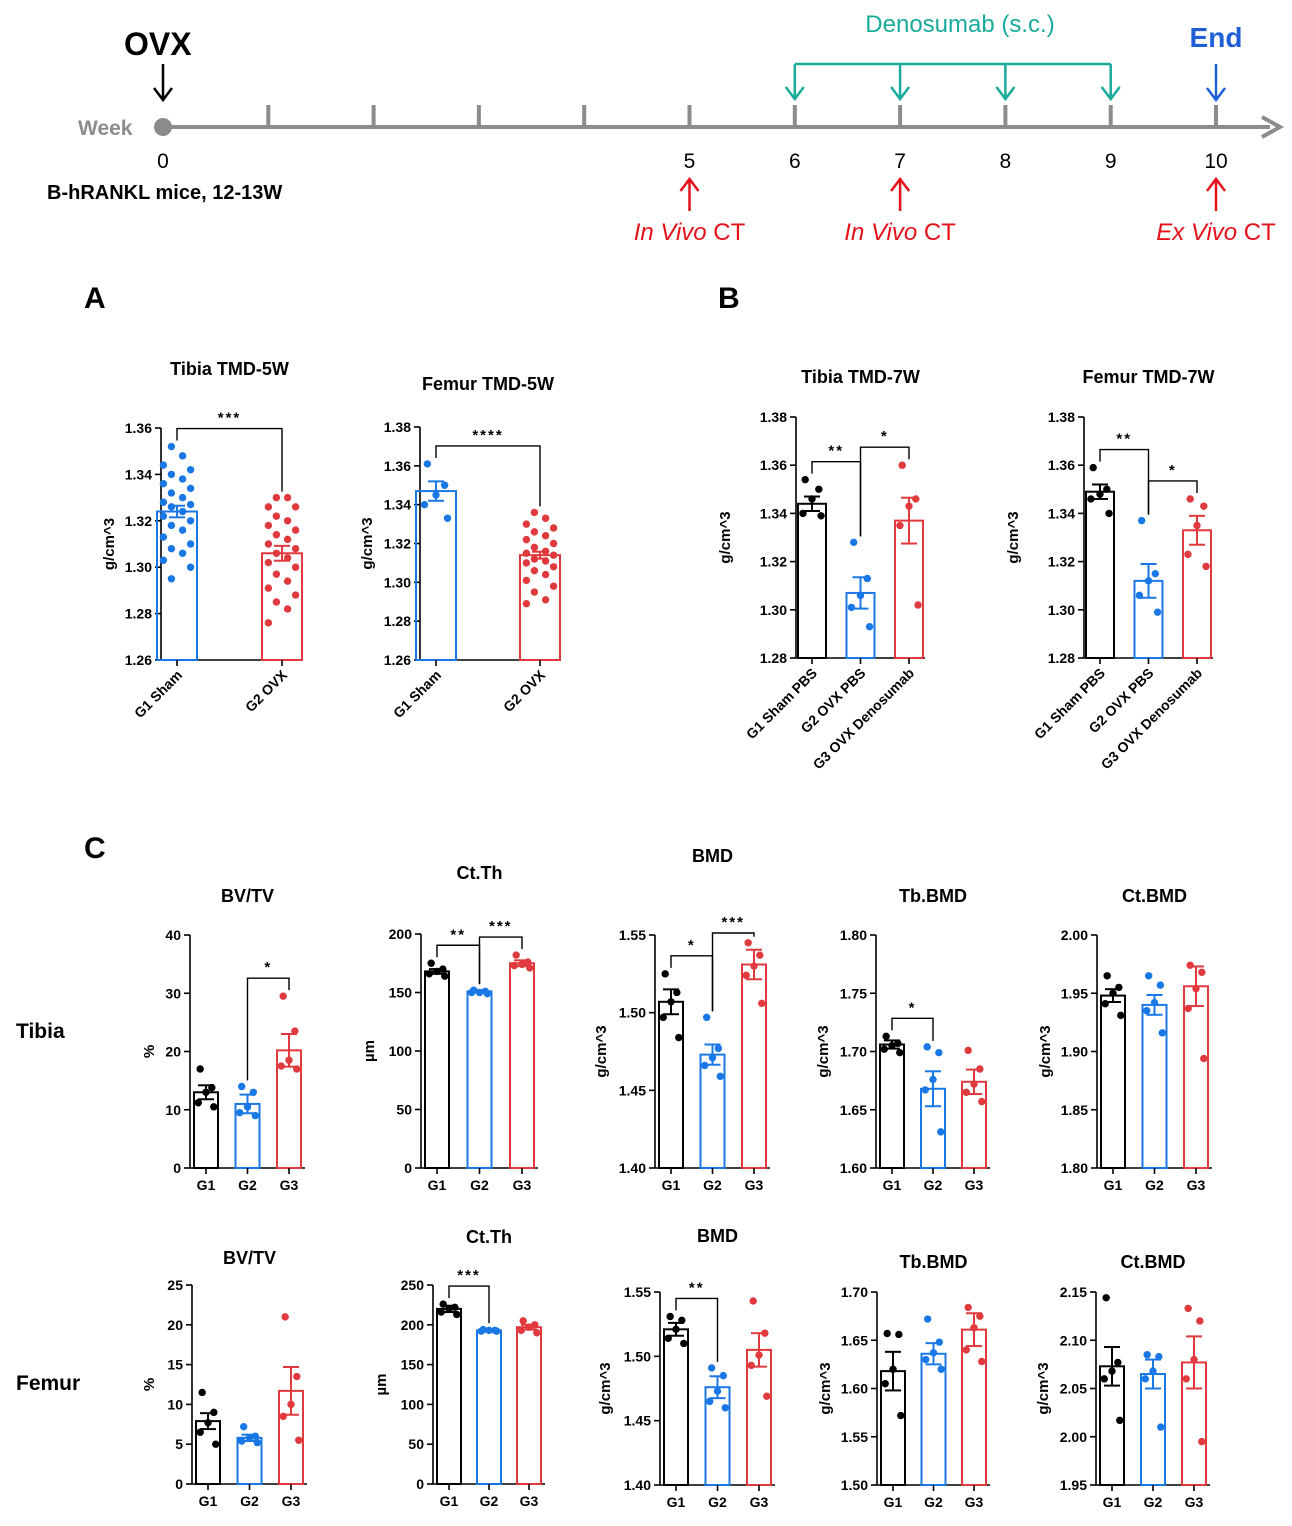 The image size is (1292, 1526). What do you see at coordinates (712, 856) in the screenshot?
I see `chart-title: BMD` at bounding box center [712, 856].